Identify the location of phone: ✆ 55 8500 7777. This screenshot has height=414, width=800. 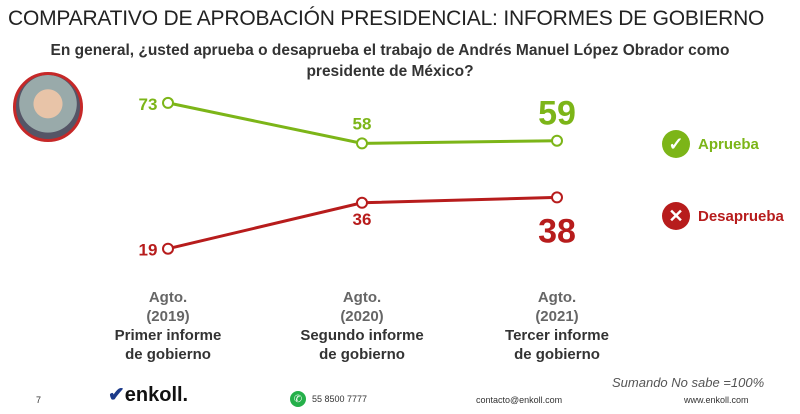
(328, 399).